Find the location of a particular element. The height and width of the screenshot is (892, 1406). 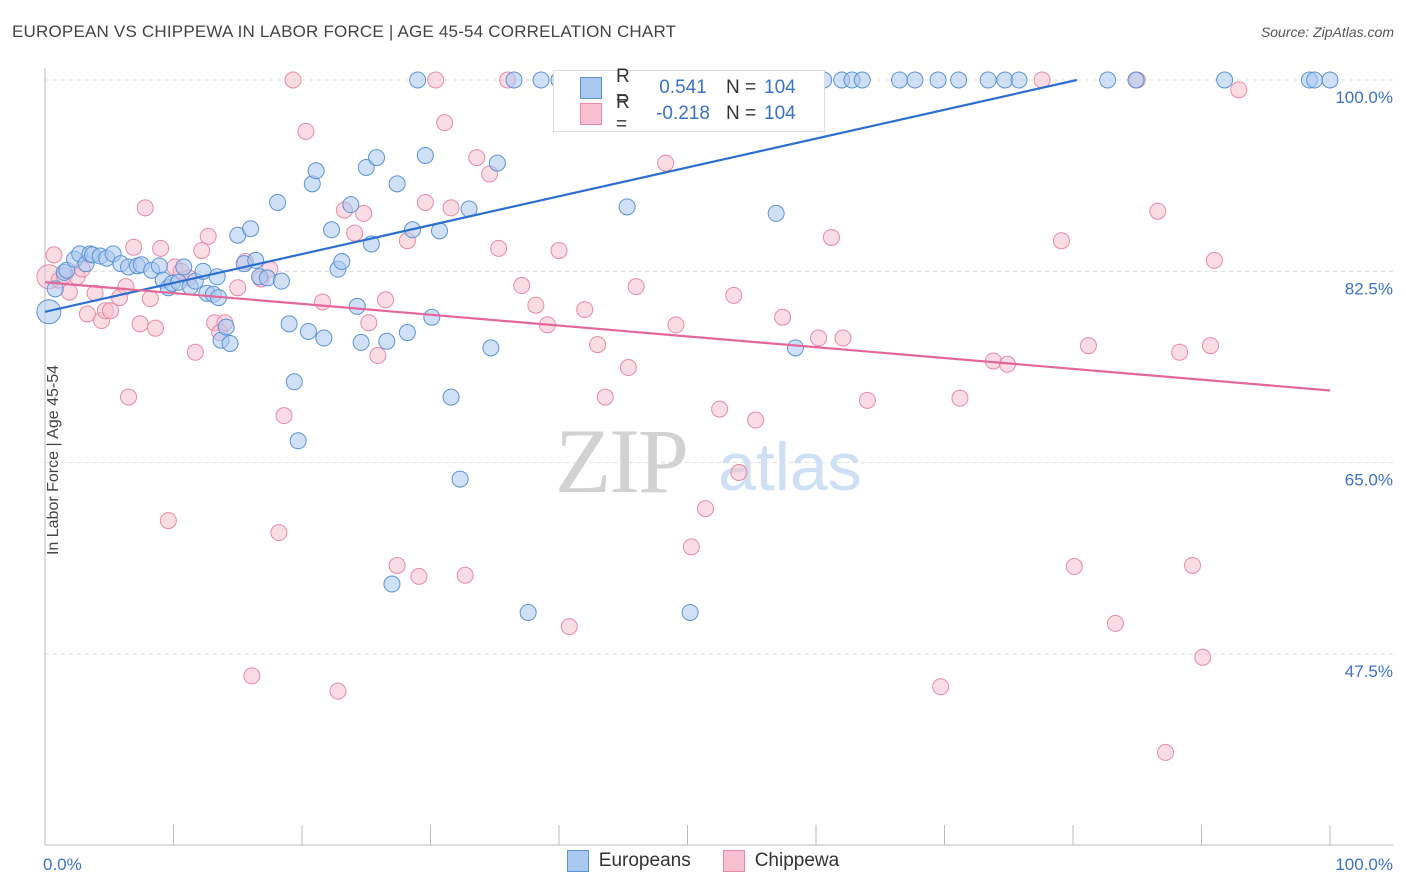

legend-swatch-europeans is located at coordinates (577, 861).